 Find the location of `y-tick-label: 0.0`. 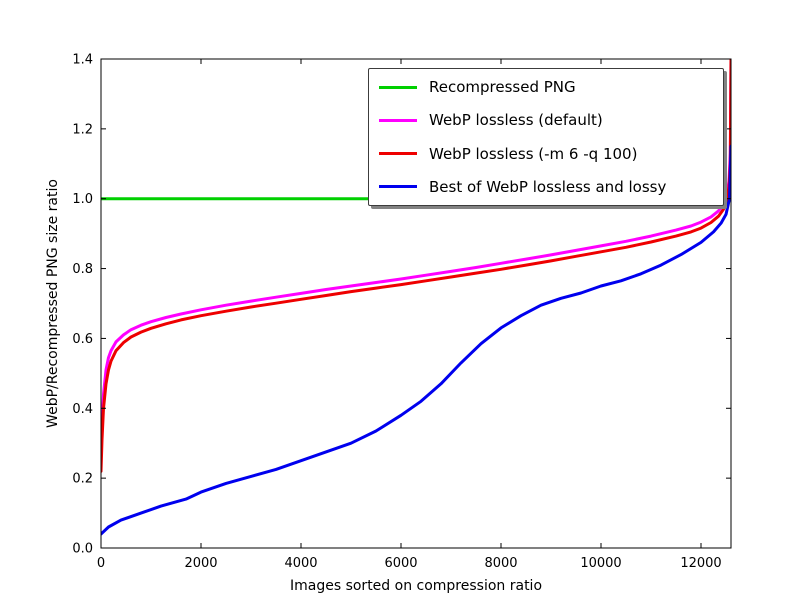

y-tick-label: 0.0 is located at coordinates (82, 549).